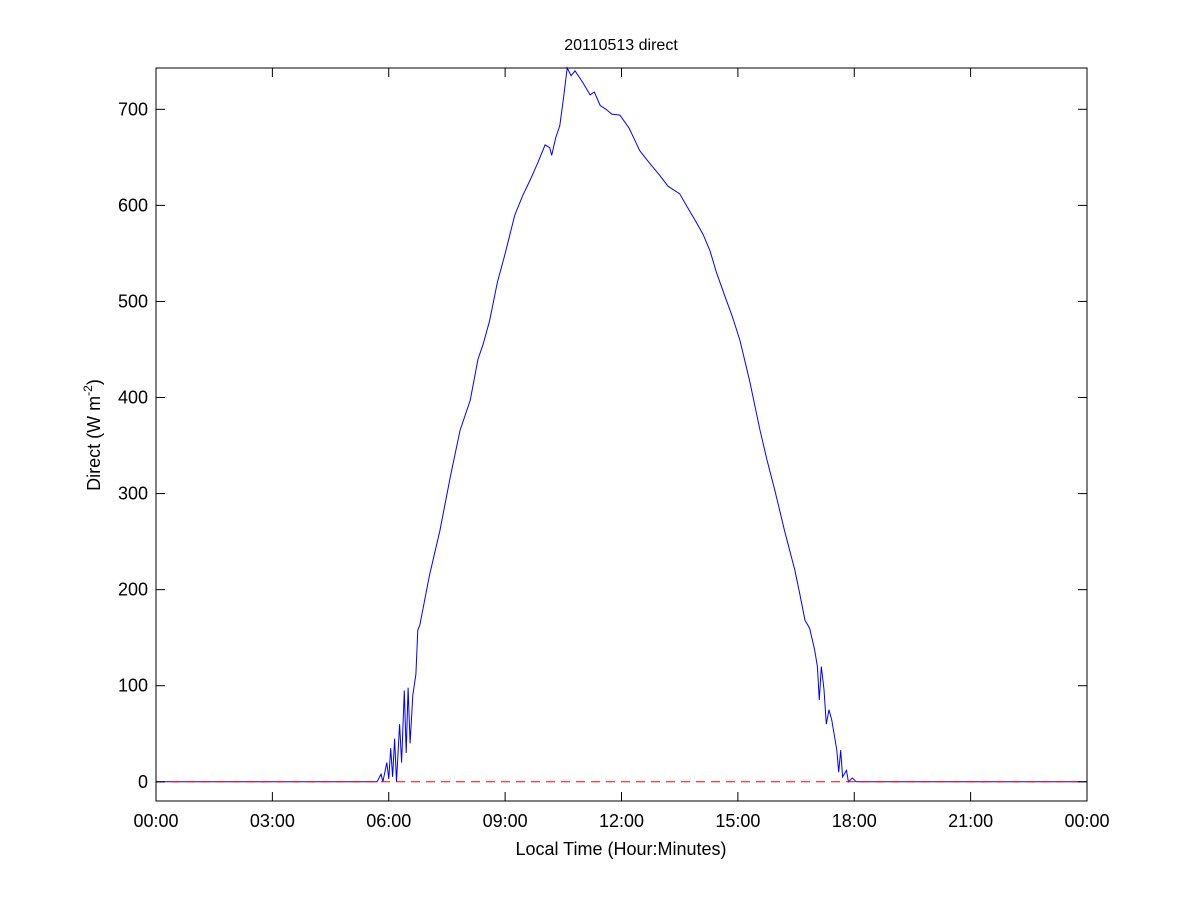 The width and height of the screenshot is (1201, 901). Describe the element at coordinates (272, 821) in the screenshot. I see `x-tick-label: 03:00` at that location.